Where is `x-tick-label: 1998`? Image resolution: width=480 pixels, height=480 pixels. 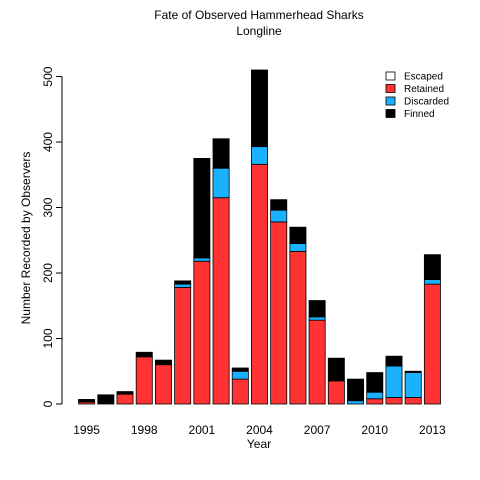
x-tick-label: 1998 is located at coordinates (144, 430).